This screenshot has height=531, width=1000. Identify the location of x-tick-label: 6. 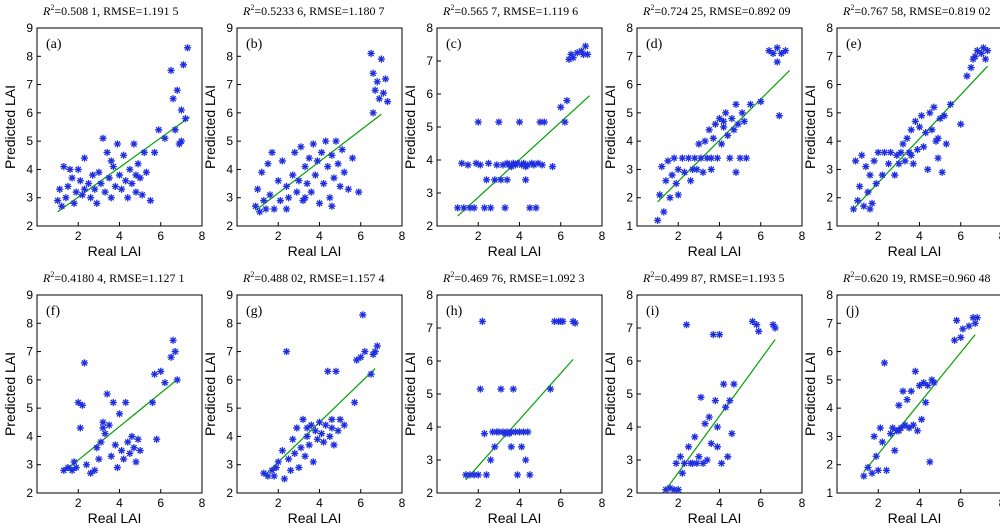
(560, 503).